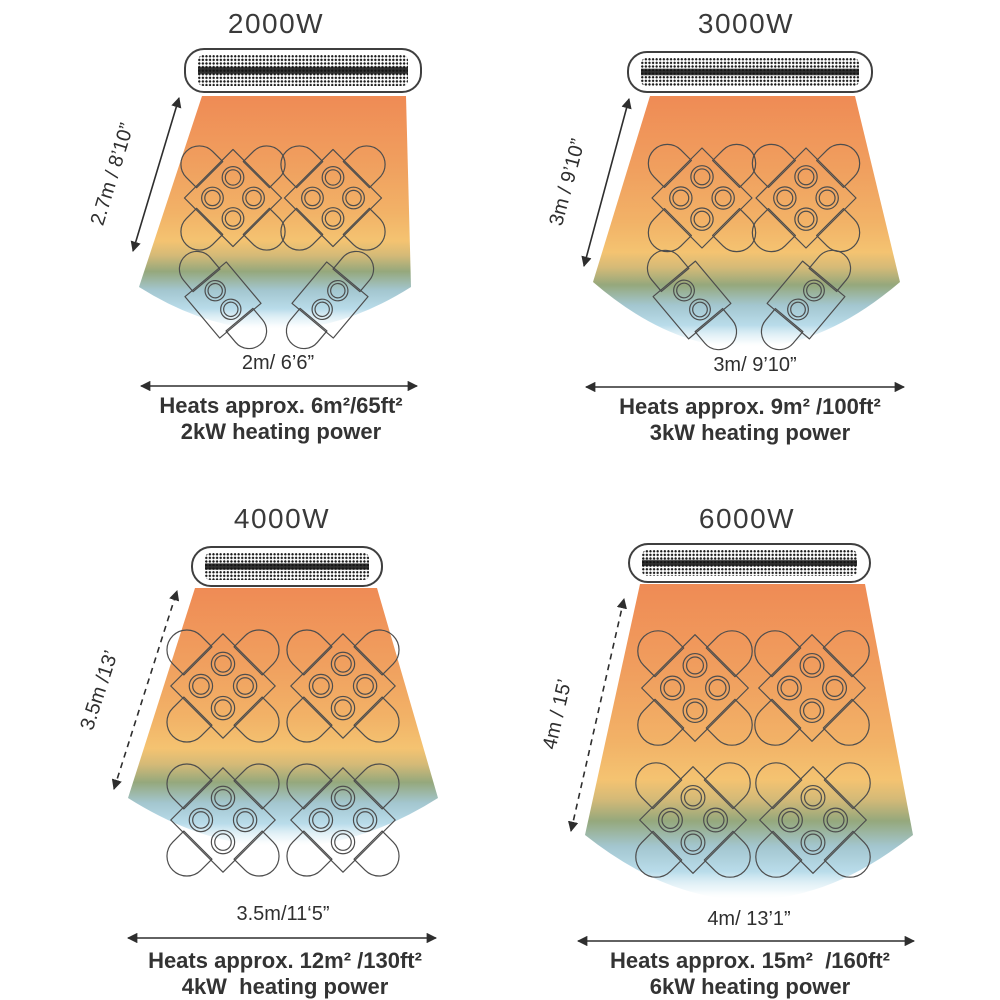  Describe the element at coordinates (750, 432) in the screenshot. I see `power-text-3000w: 3kW heating power` at that location.